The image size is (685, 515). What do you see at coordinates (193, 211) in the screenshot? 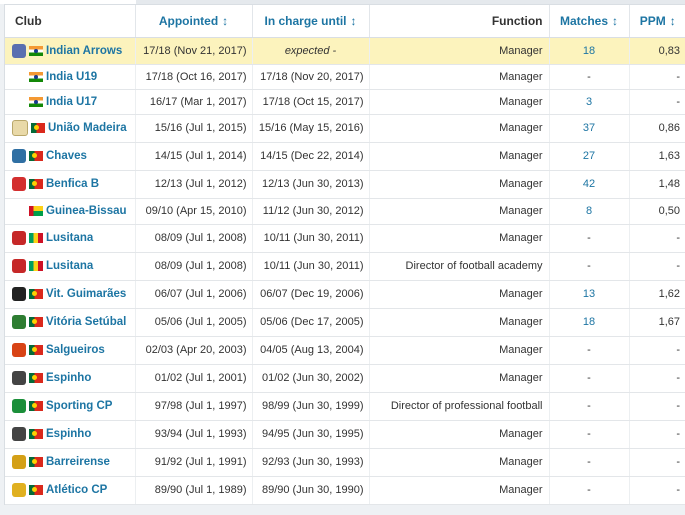
I see `appointed-cell: 09/10 (Apr 15, 2010)` at bounding box center [193, 211].